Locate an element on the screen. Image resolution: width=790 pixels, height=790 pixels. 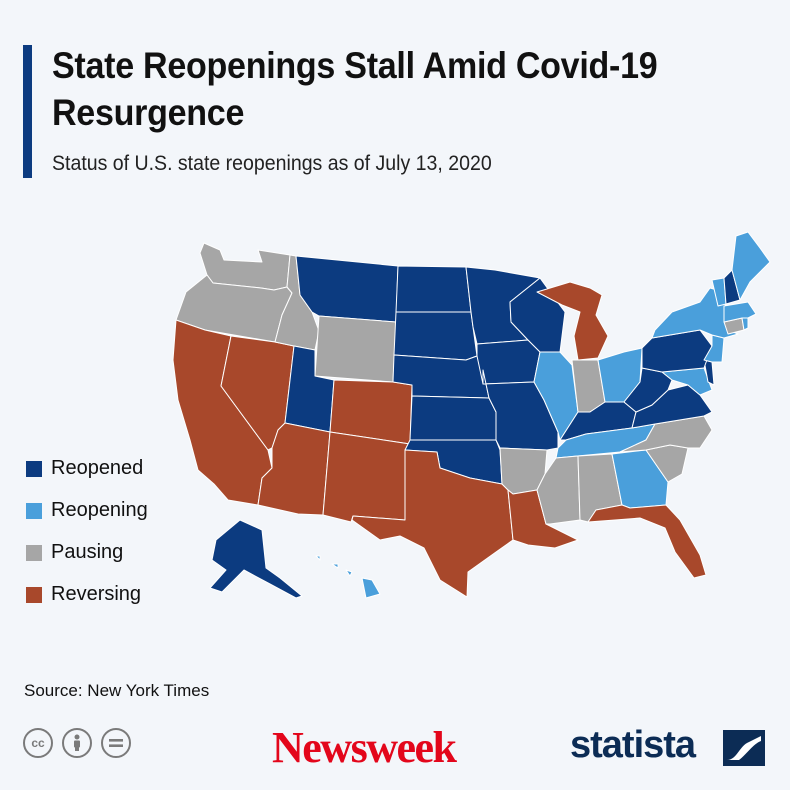
legend-item-reopening: Reopening is located at coordinates (87, 510).